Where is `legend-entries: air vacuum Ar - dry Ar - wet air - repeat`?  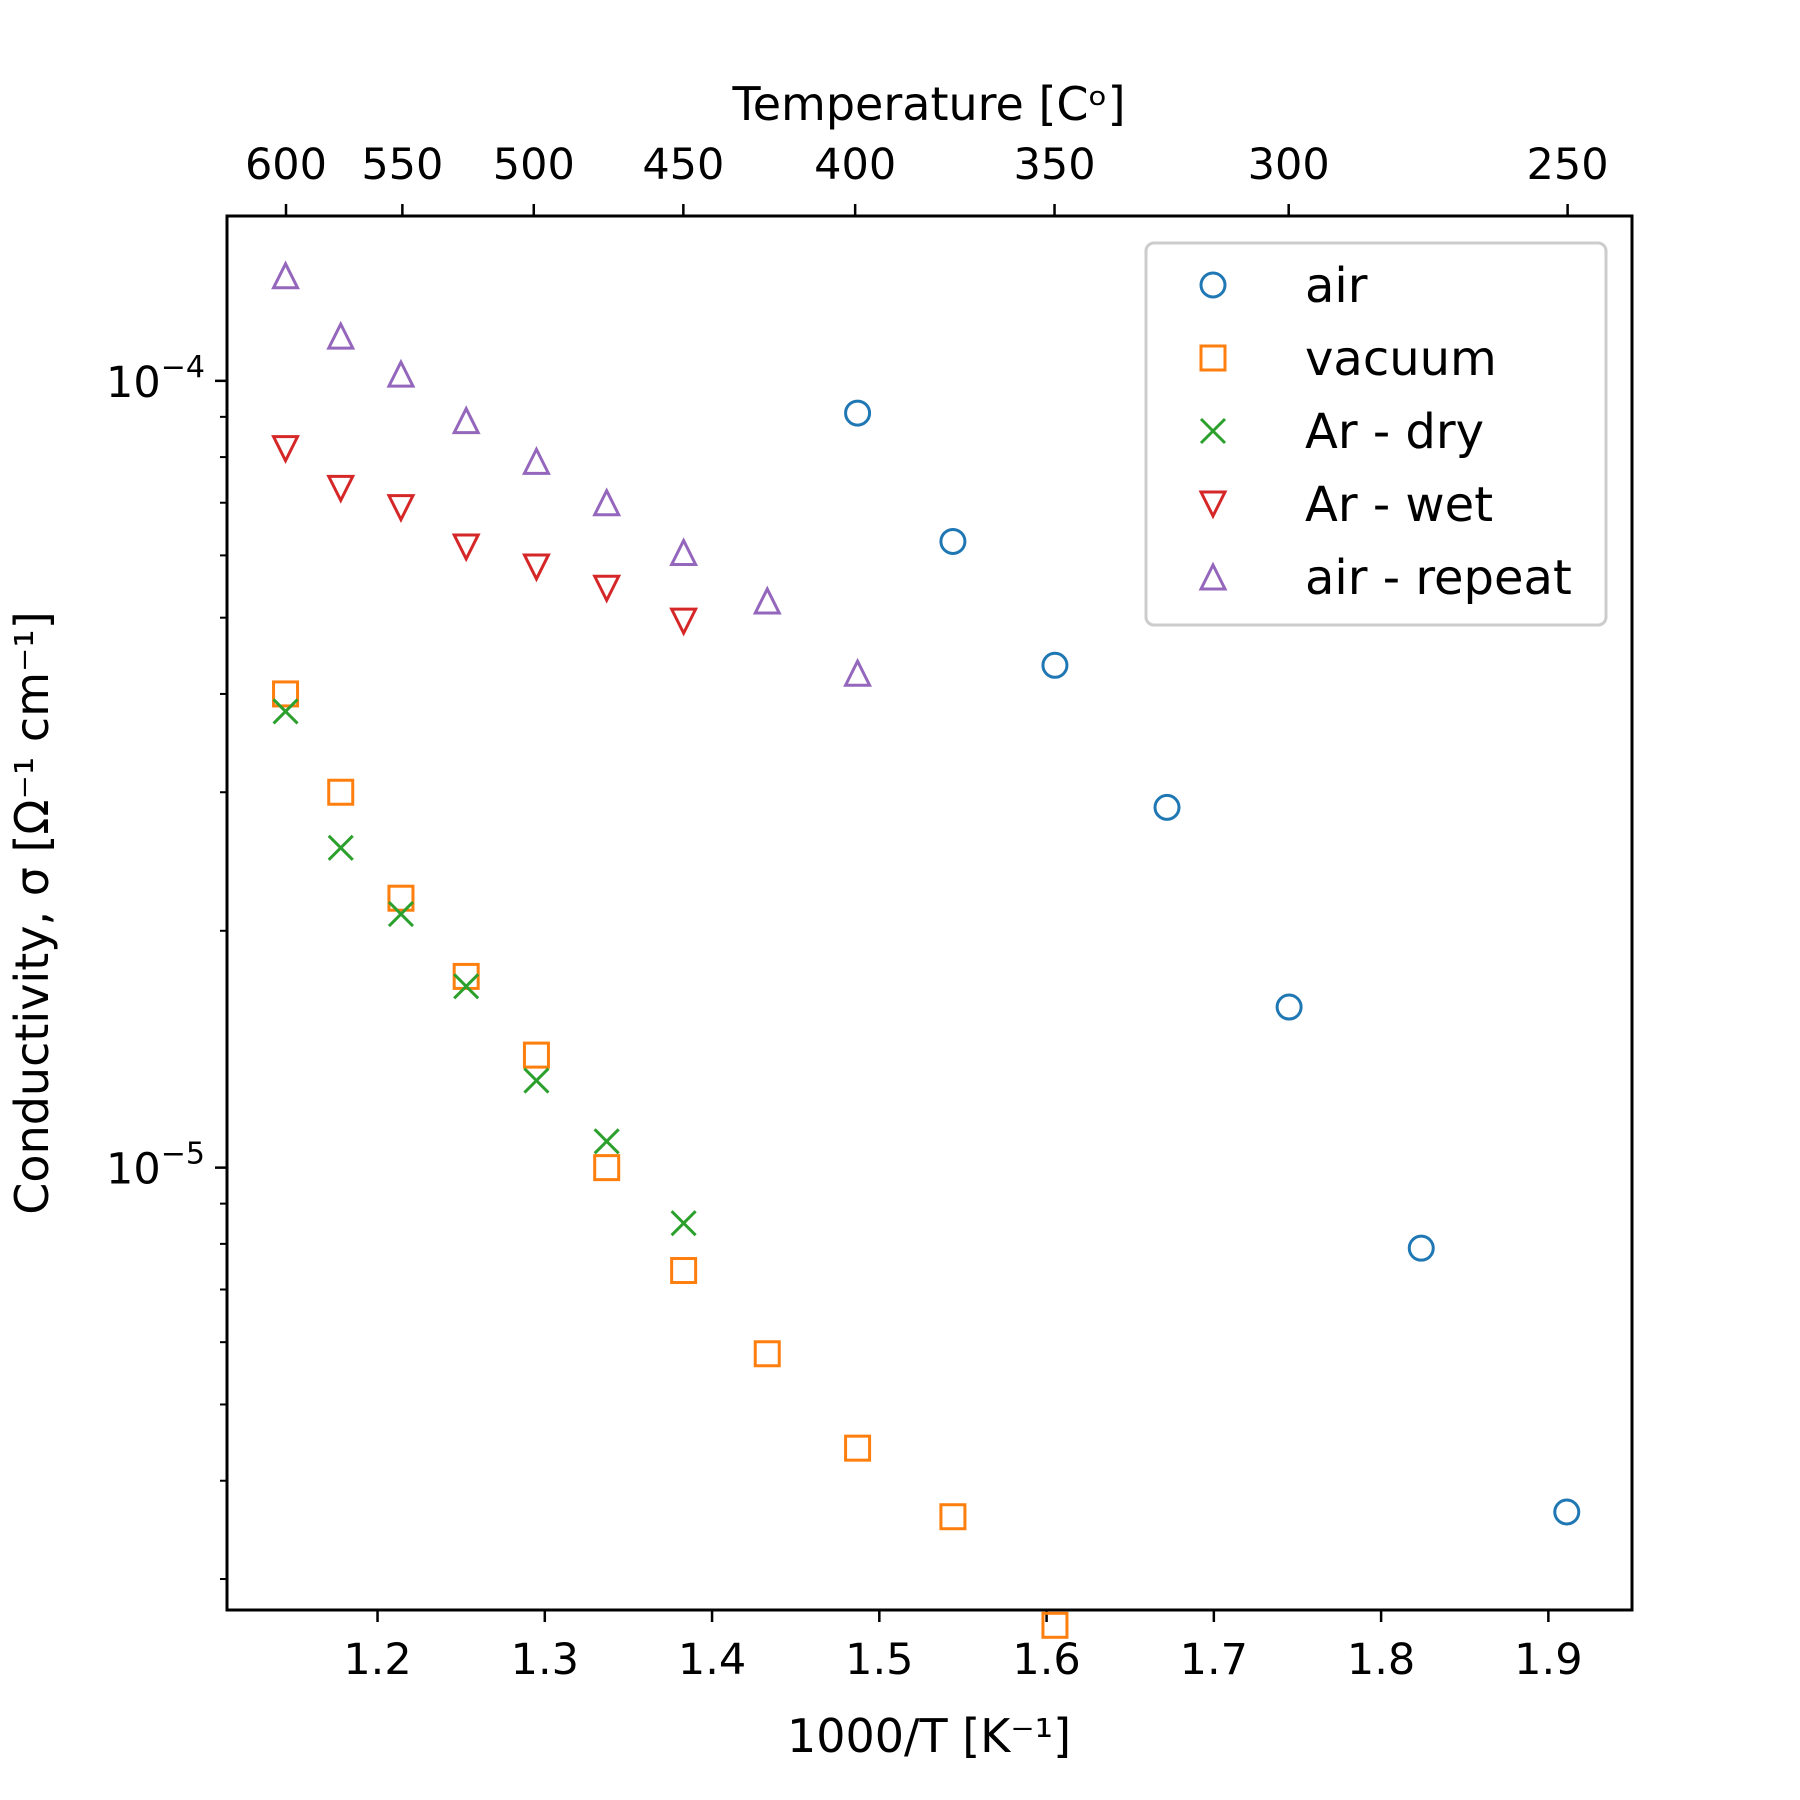 legend-entries: air vacuum Ar - dry Ar - wet air - repeat is located at coordinates (1385, 432).